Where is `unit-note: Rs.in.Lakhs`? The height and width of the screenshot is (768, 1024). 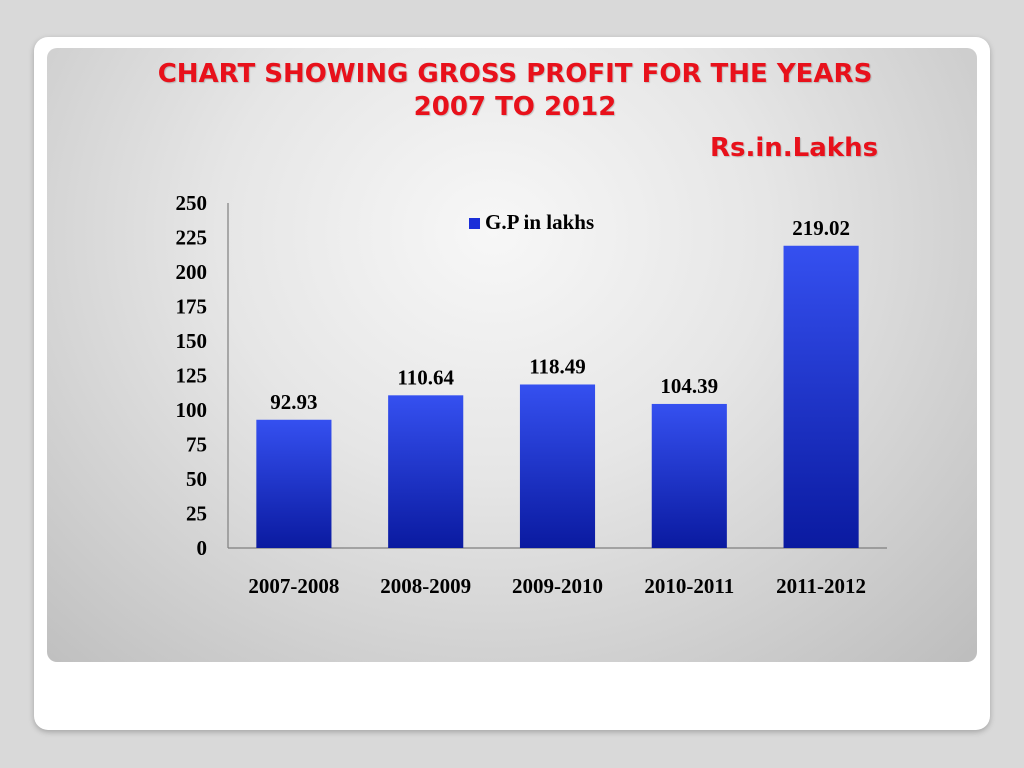 unit-note: Rs.in.Lakhs is located at coordinates (794, 148).